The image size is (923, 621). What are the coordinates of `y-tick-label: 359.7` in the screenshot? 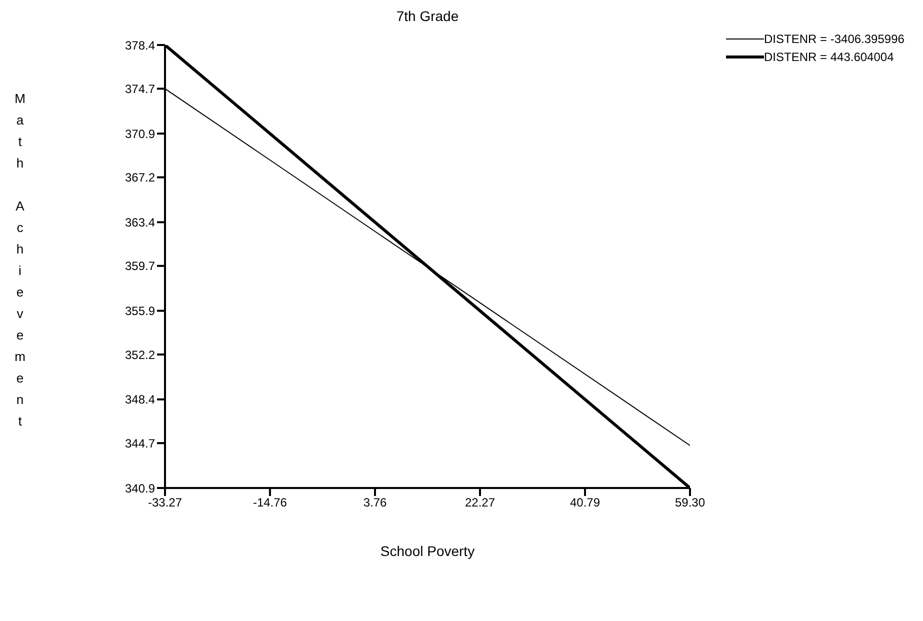 It's located at (140, 266).